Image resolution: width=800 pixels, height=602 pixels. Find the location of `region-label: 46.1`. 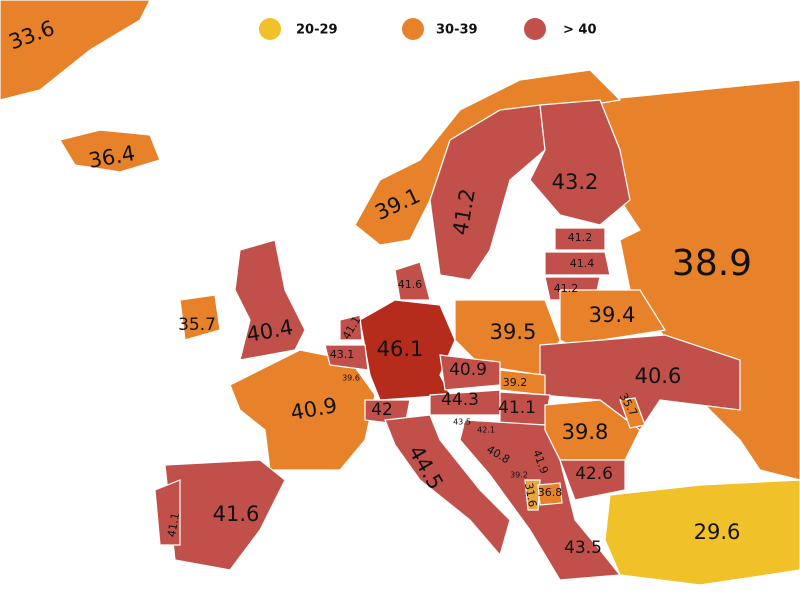

region-label: 46.1 is located at coordinates (400, 349).